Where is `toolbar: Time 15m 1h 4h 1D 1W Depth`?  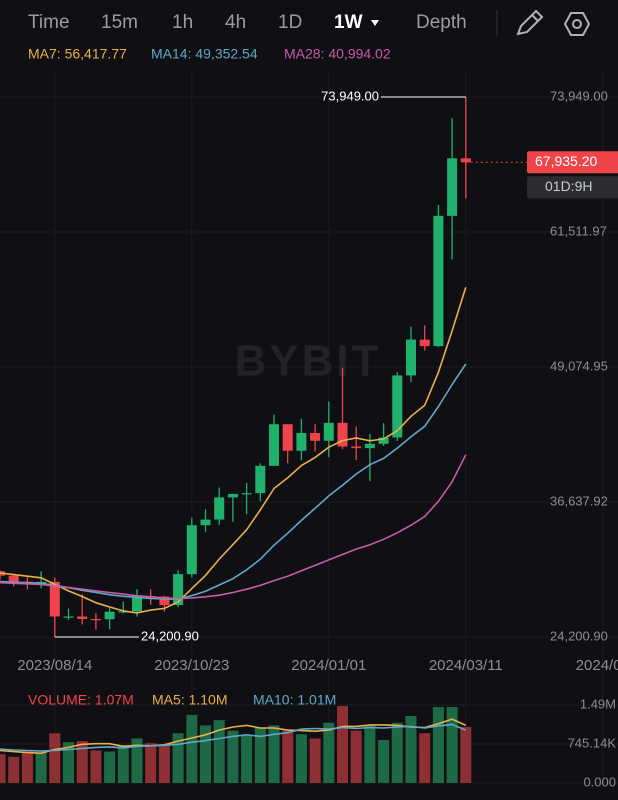
toolbar: Time 15m 1h 4h 1D 1W Depth is located at coordinates (247, 22).